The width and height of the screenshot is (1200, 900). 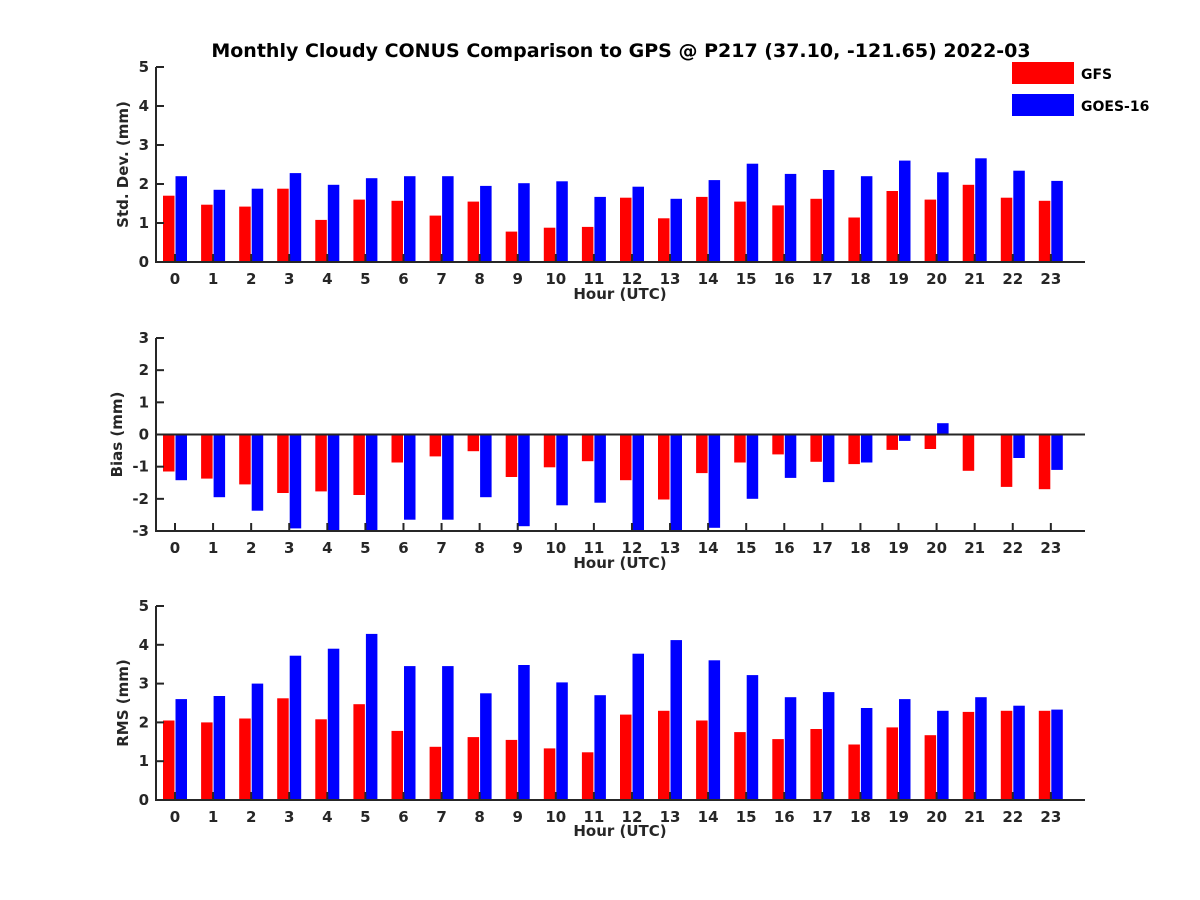 What do you see at coordinates (479, 817) in the screenshot?
I see `x-tick-label: 8` at bounding box center [479, 817].